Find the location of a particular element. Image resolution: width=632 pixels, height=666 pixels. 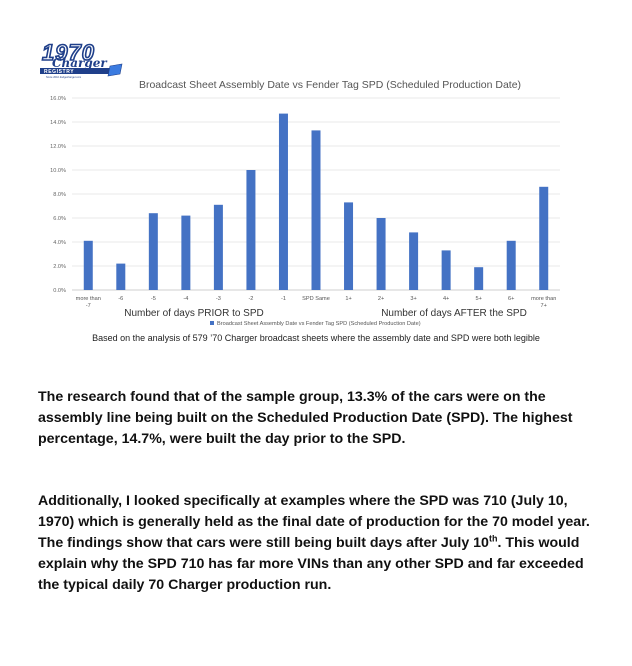

y-tick-label: 2.0% is located at coordinates (59, 267).